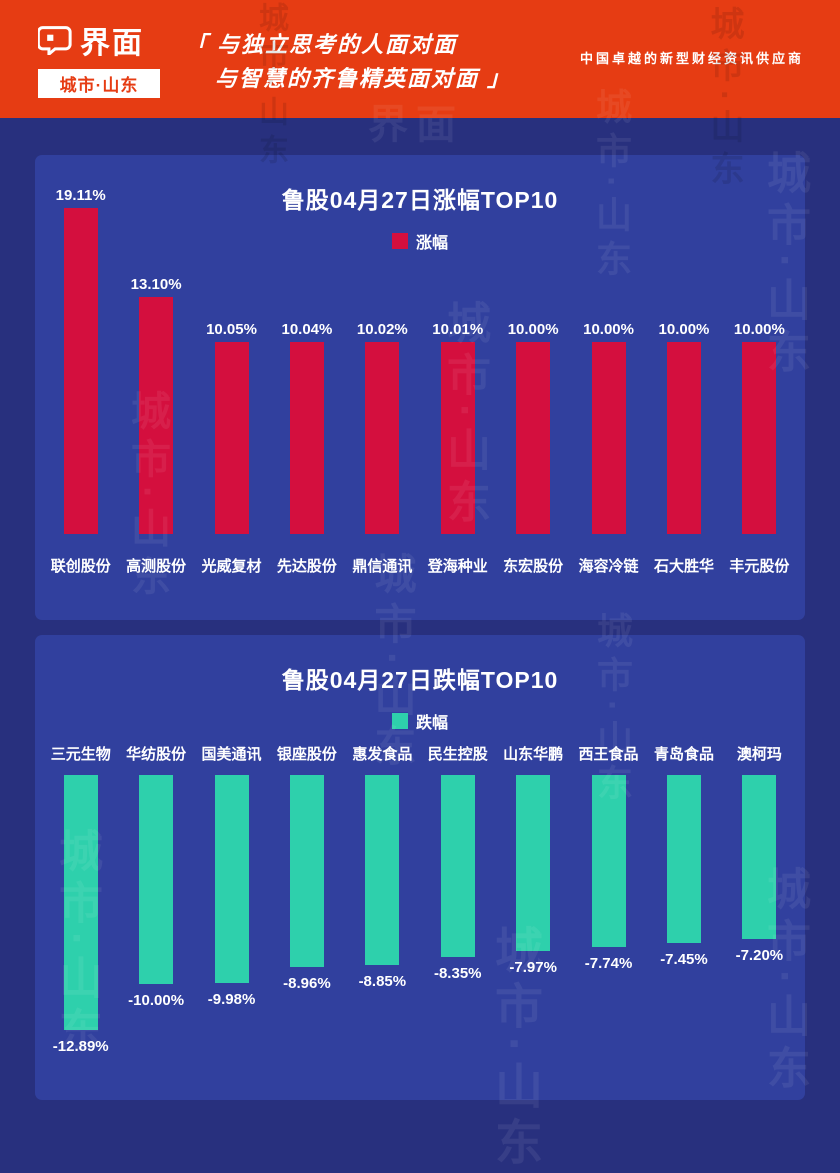 This screenshot has width=840, height=1173. I want to click on category-label: 山东华鹏, so click(533, 754).